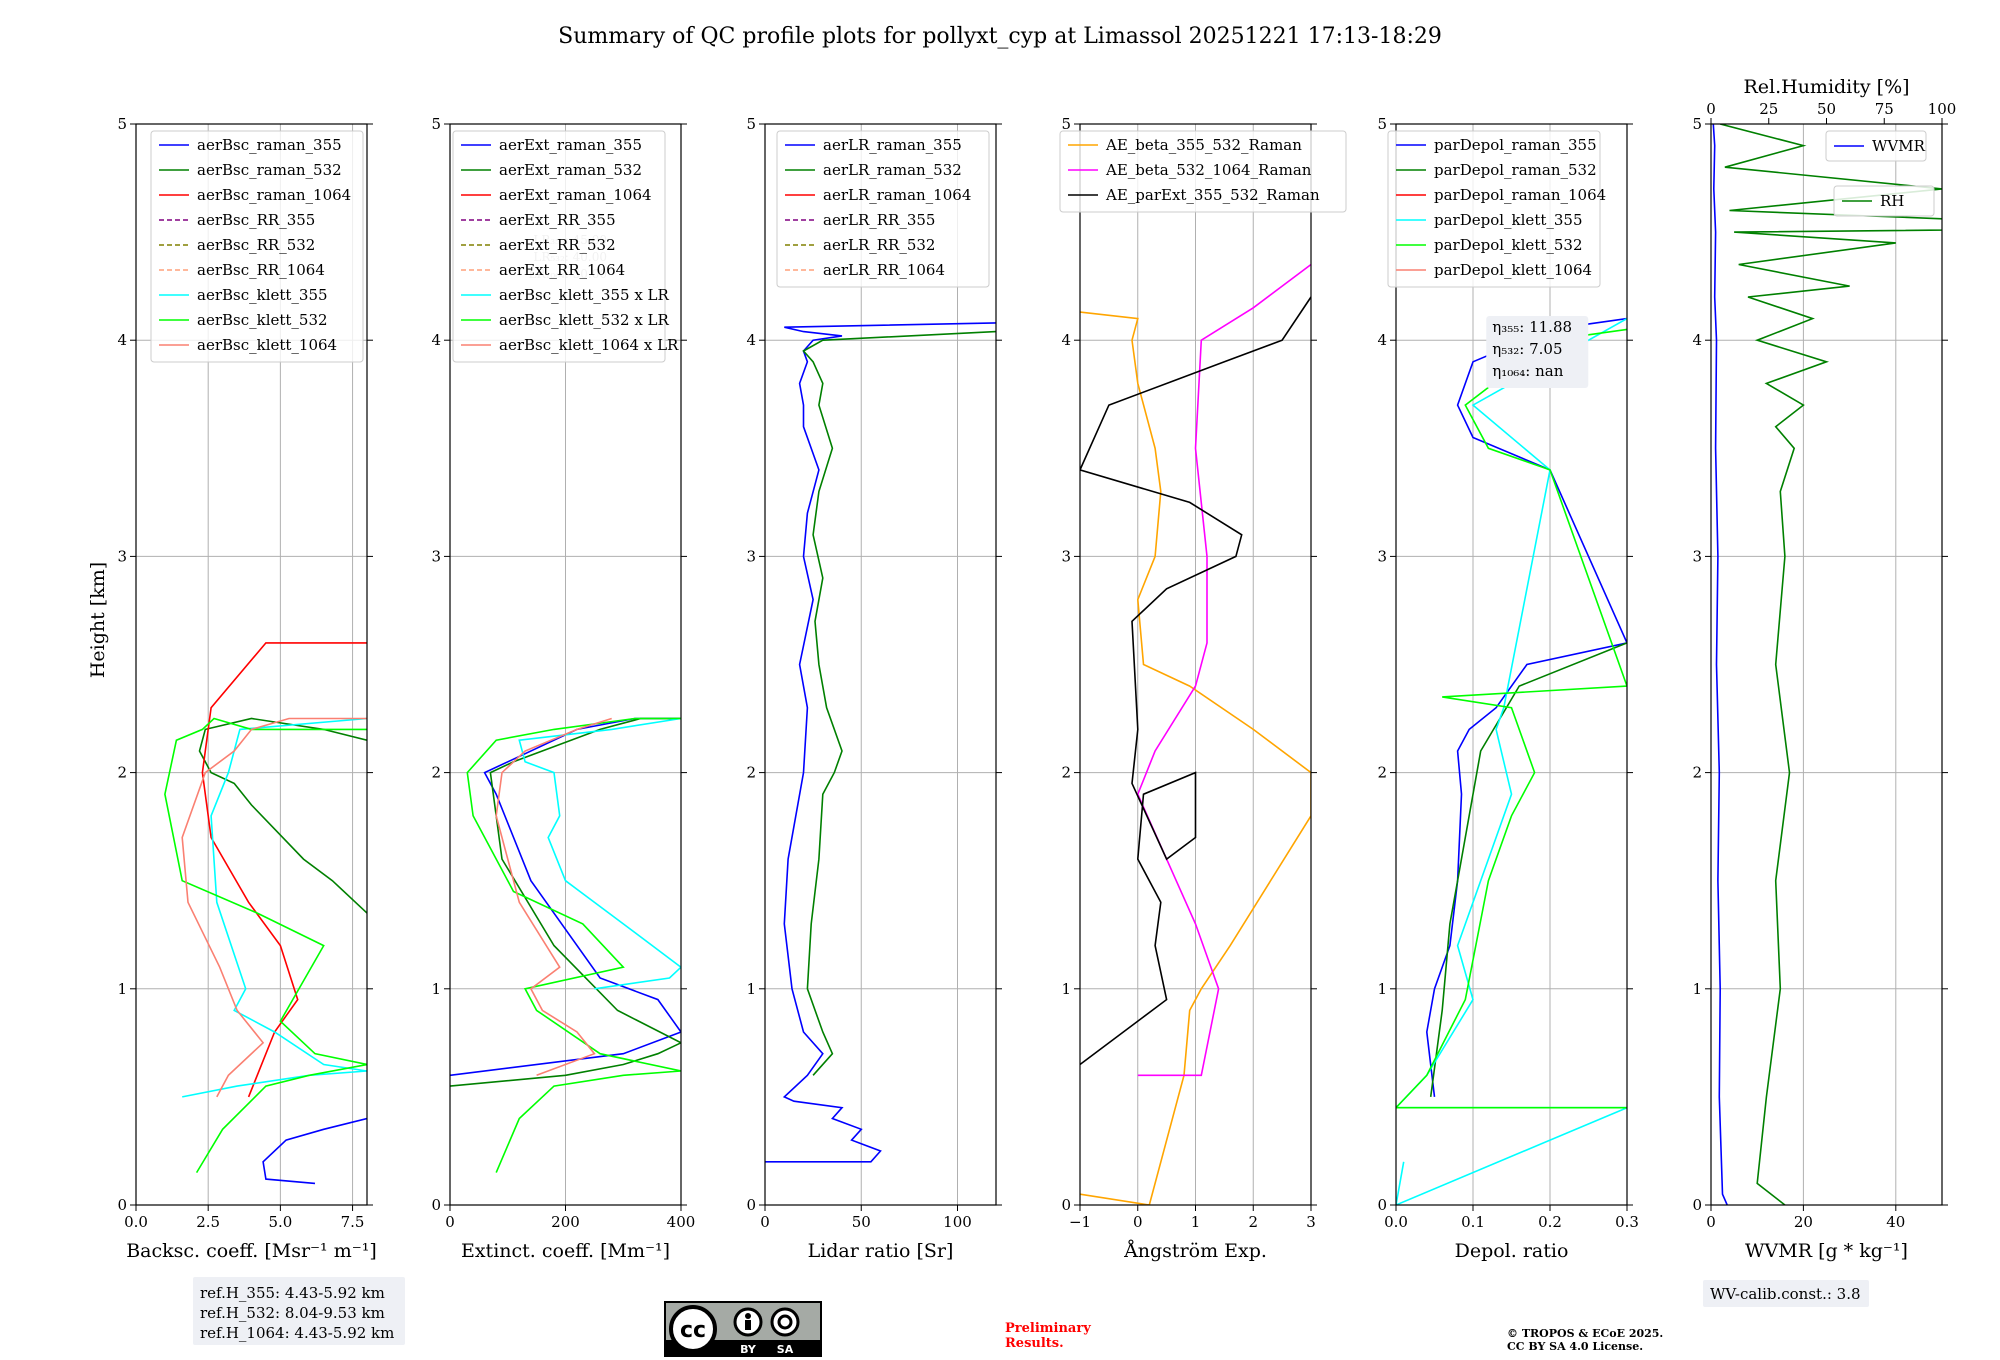 Image resolution: width=2000 pixels, height=1360 pixels. I want to click on legend-label: parDepol_klett_1064, so click(1513, 270).